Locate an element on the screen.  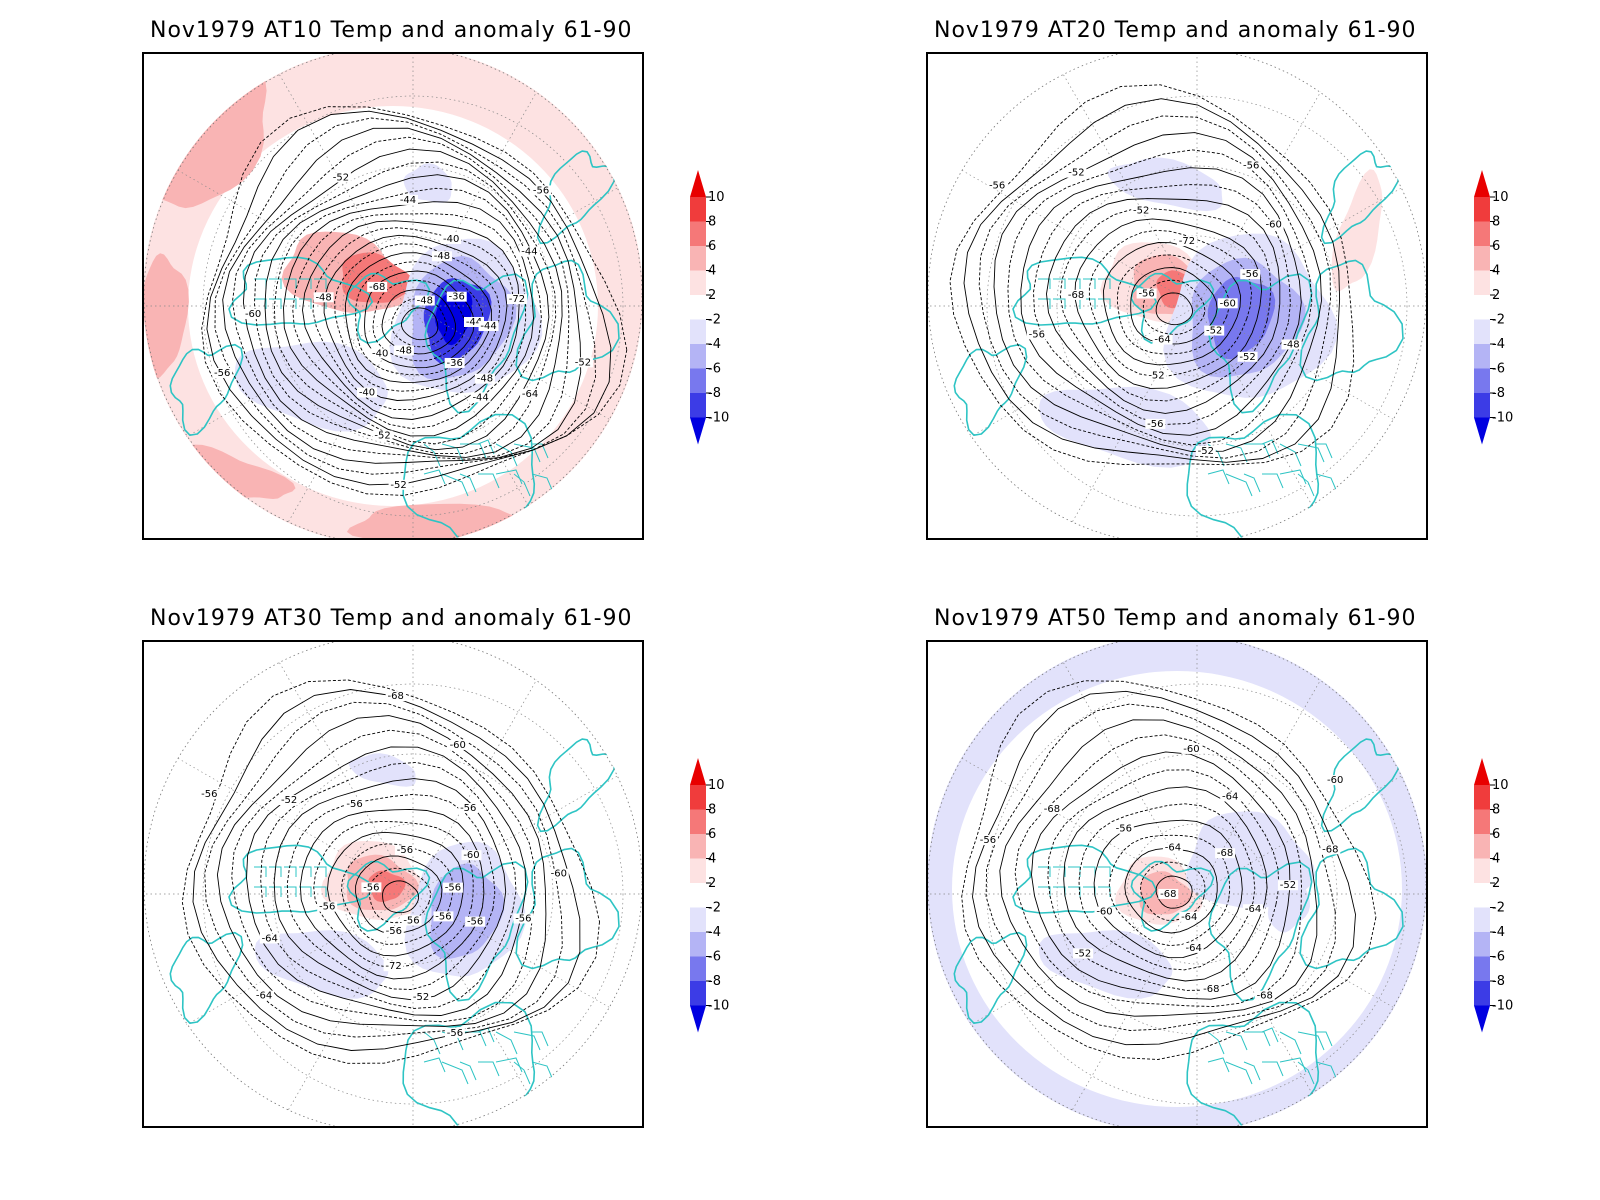
colorbar-tick-label: -6 is located at coordinates (714, 369).